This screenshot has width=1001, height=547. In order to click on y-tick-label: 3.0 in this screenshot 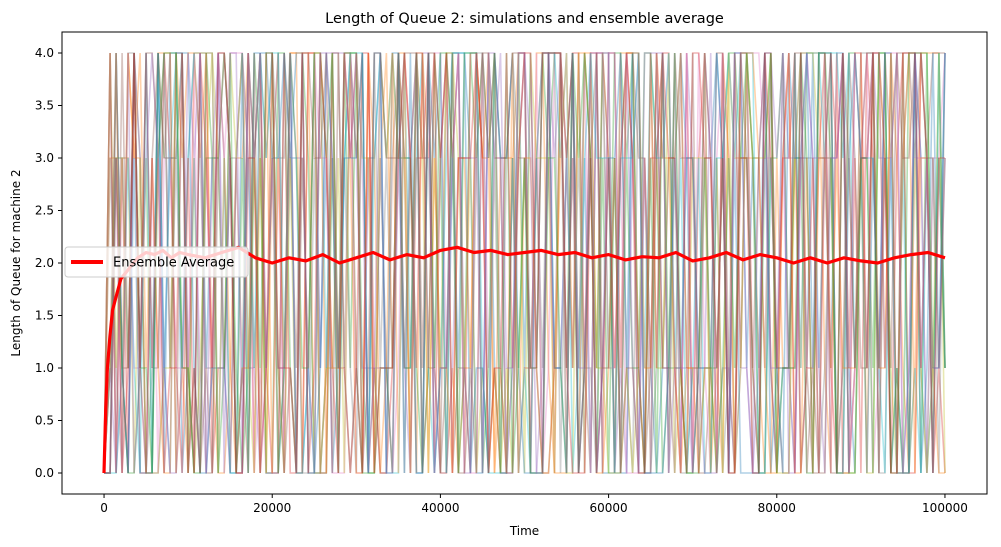, I will do `click(44, 158)`.